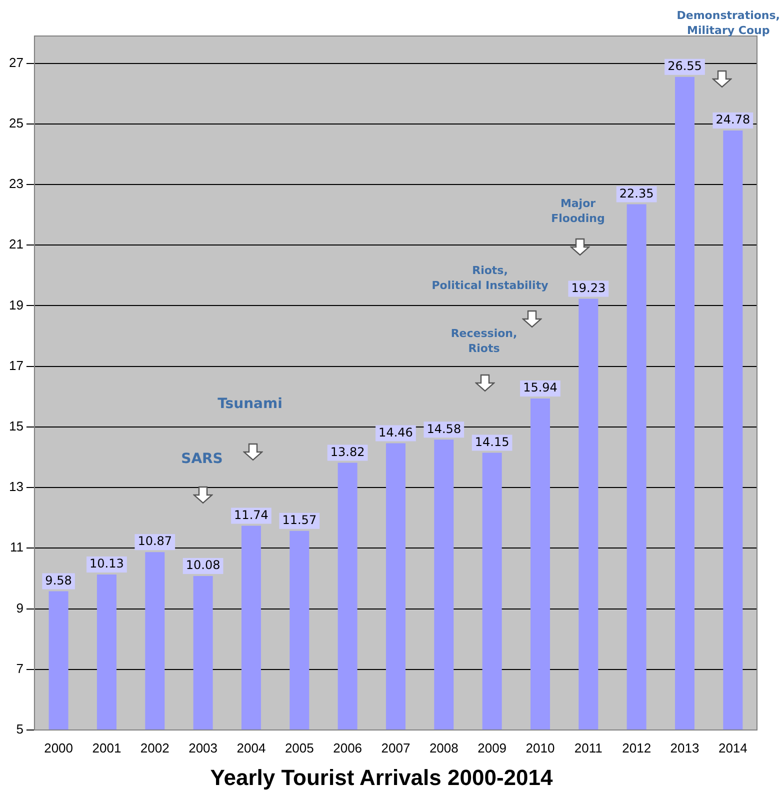 The image size is (783, 796). What do you see at coordinates (16, 244) in the screenshot?
I see `y-tick-label: 21` at bounding box center [16, 244].